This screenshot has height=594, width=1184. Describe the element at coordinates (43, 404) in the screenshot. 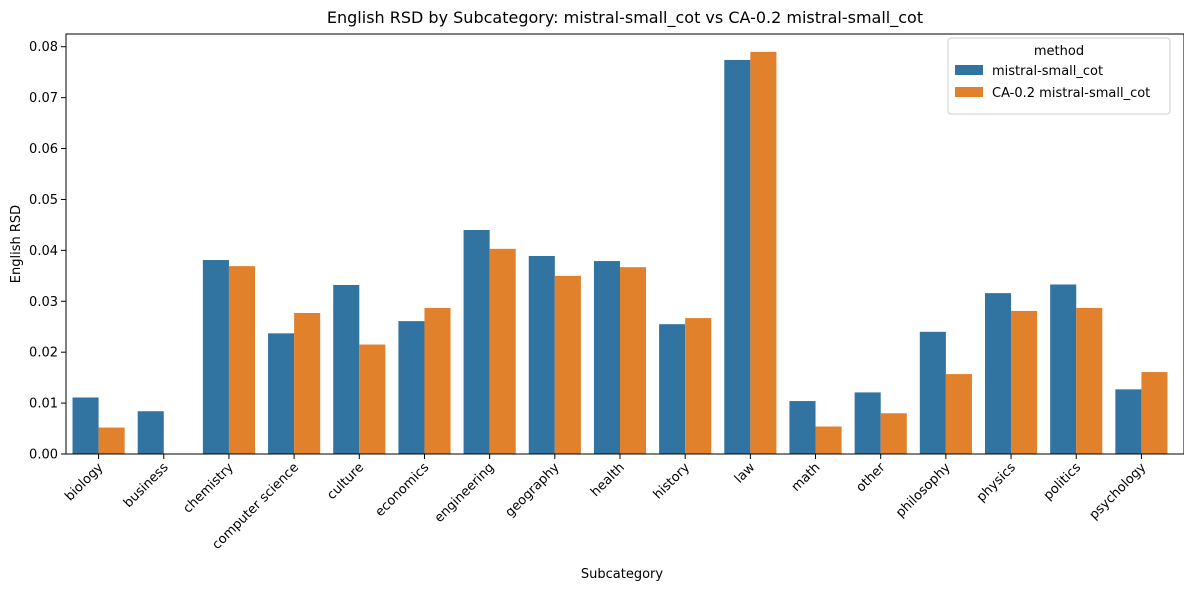

I see `y-tick-label: 0.01` at that location.